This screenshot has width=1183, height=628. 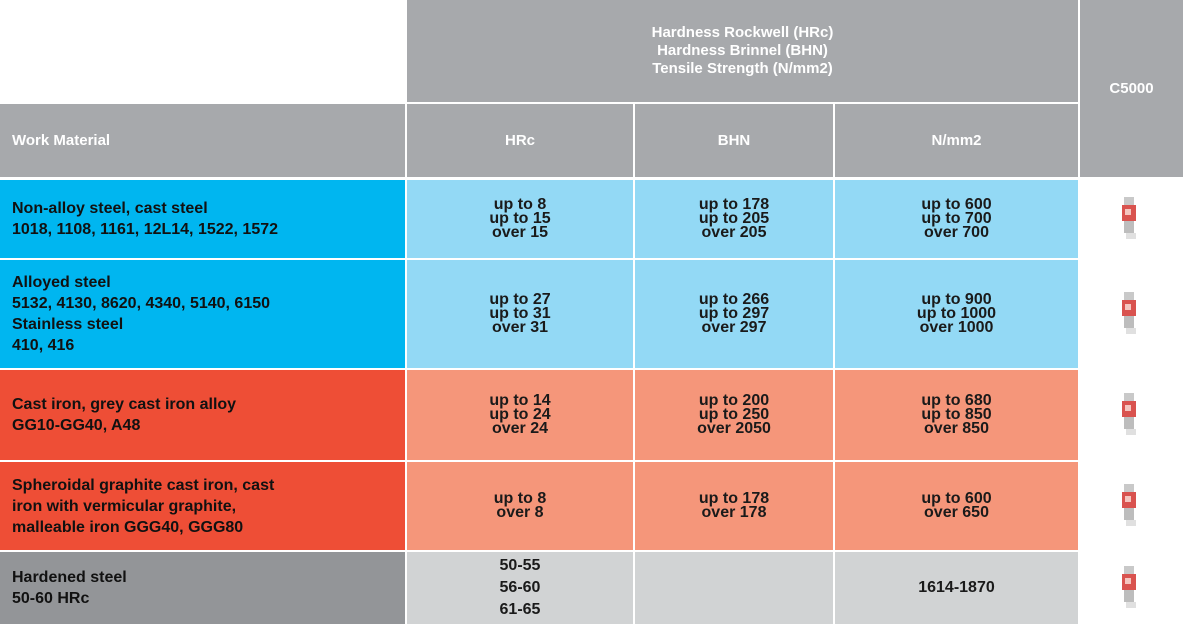 I want to click on material-line: Cast iron, grey cast iron alloy, so click(x=124, y=404).